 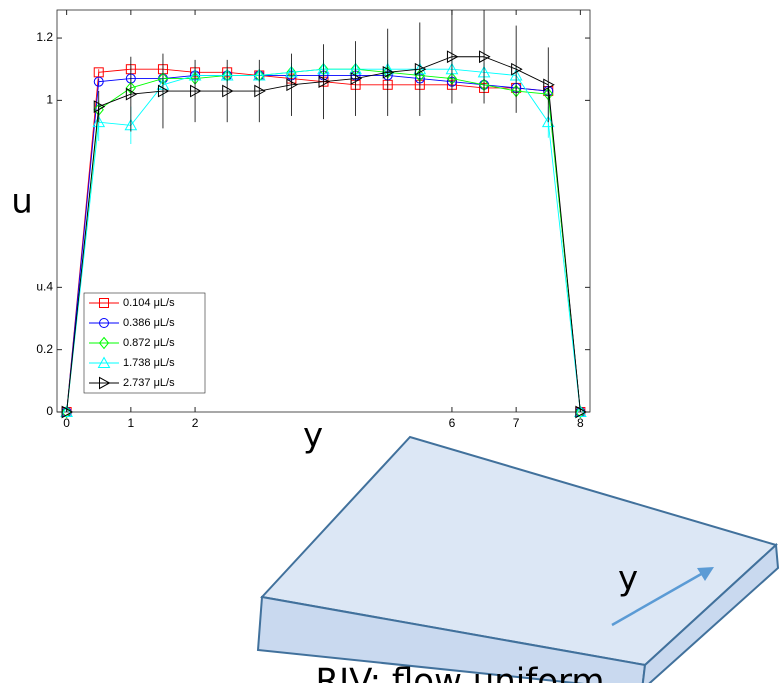 I want to click on y-tick-label: u.4, so click(x=44, y=287).